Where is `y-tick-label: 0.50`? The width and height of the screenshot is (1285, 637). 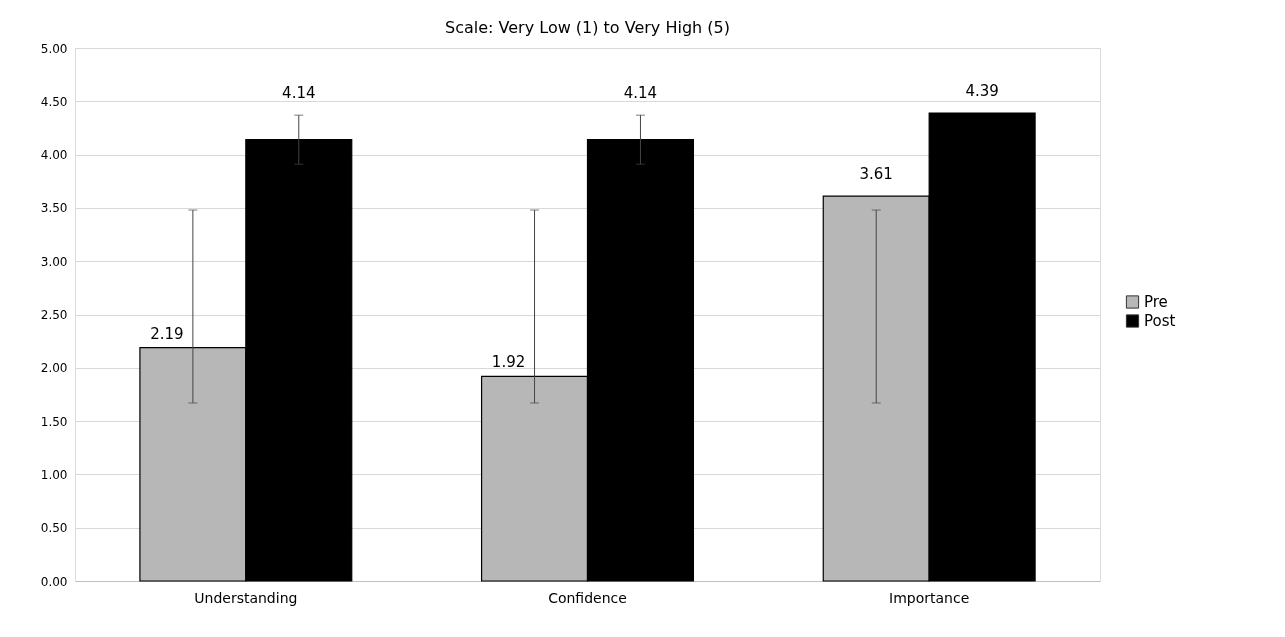 y-tick-label: 0.50 is located at coordinates (54, 528).